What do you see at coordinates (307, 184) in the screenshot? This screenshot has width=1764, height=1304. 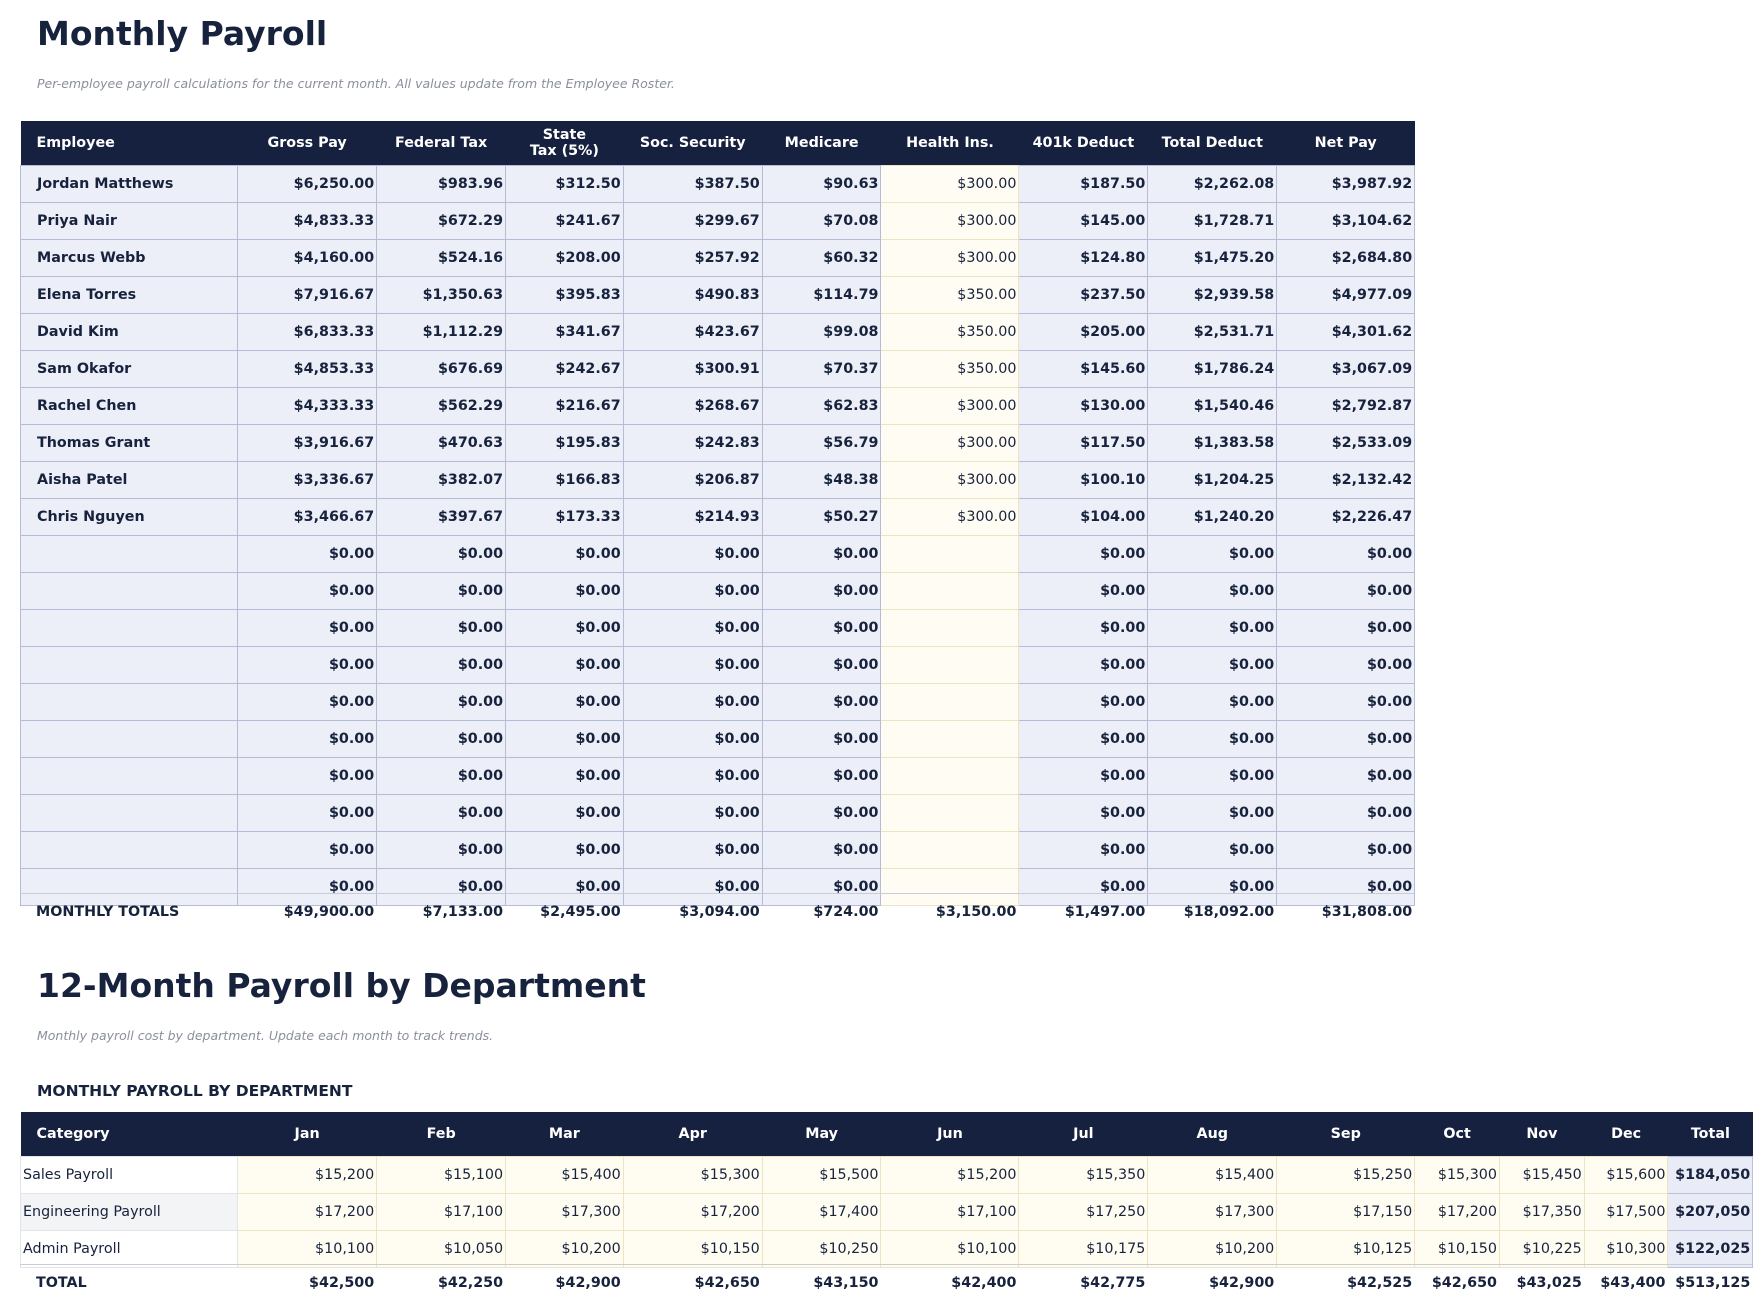 I see `cell: $6,250.00` at bounding box center [307, 184].